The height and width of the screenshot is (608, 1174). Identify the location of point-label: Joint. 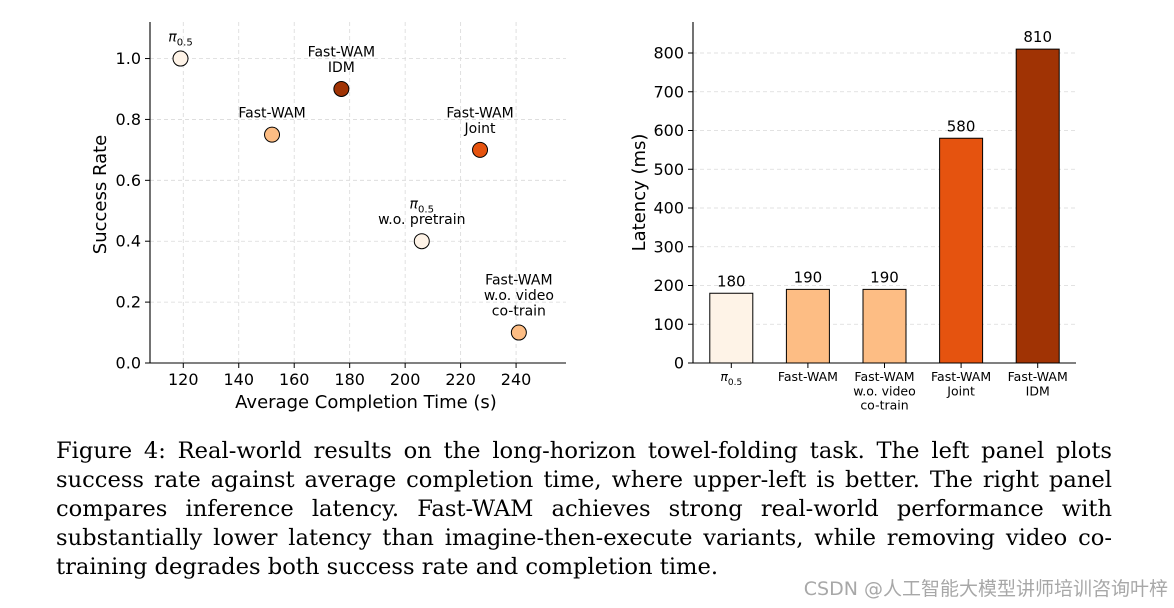
(480, 129).